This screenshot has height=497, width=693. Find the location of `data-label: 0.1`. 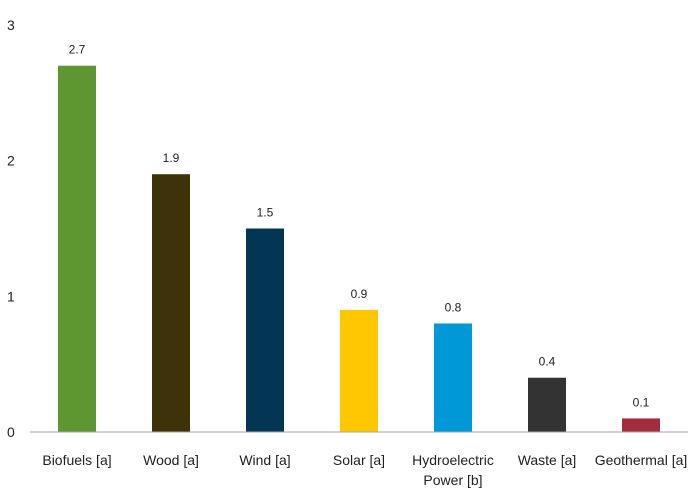

data-label: 0.1 is located at coordinates (641, 402).